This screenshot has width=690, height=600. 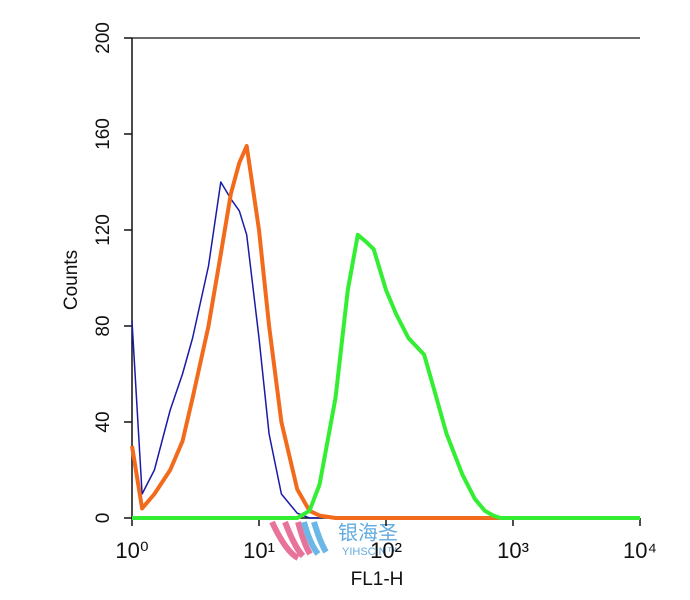 What do you see at coordinates (259, 550) in the screenshot?
I see `x-tick-label: 10¹` at bounding box center [259, 550].